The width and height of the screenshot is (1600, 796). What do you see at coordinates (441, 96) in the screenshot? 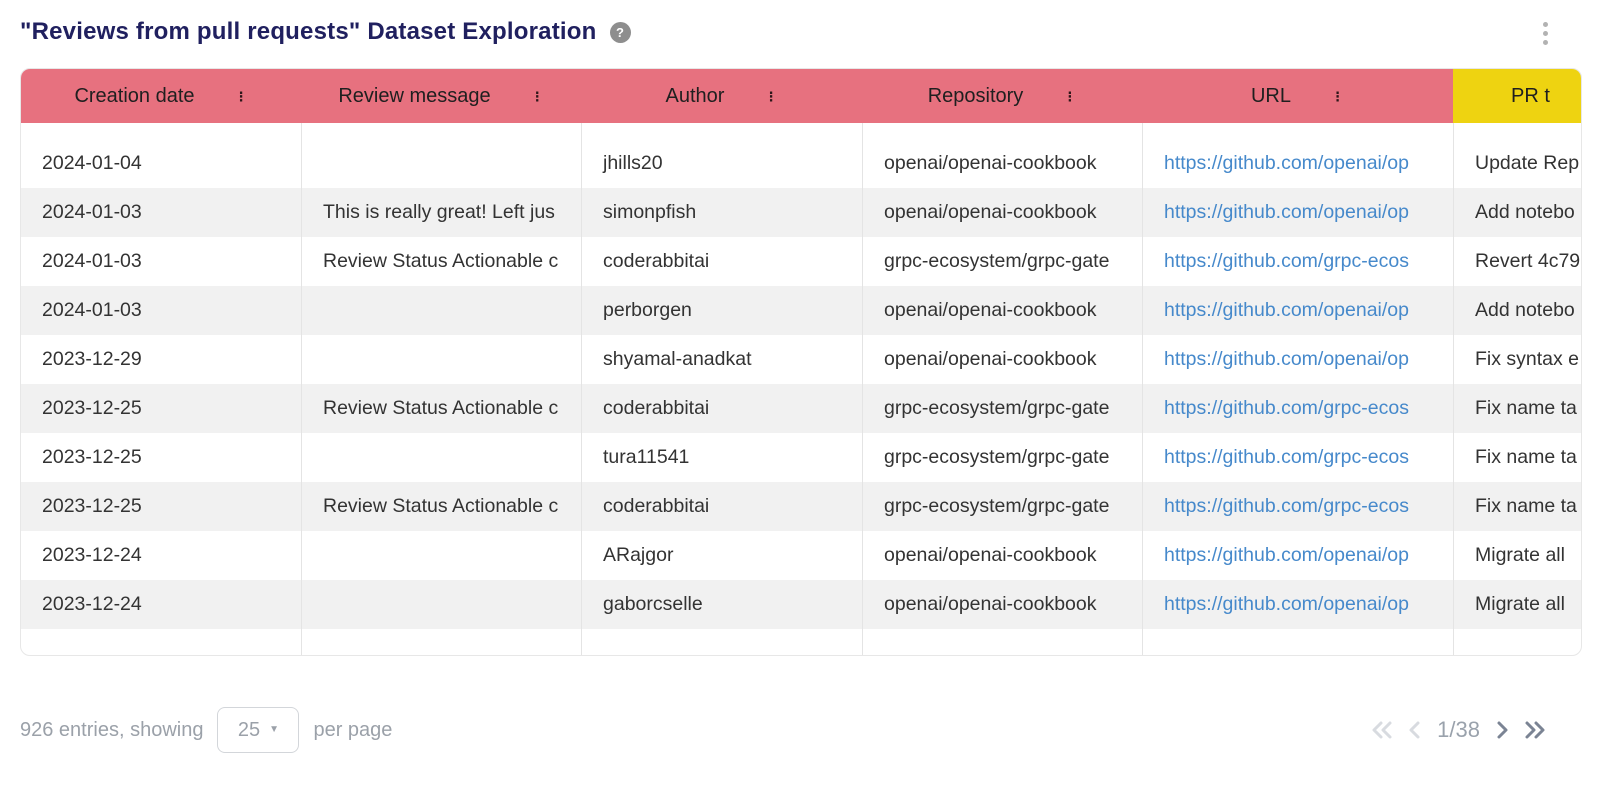
I see `column-header-review-message: Review message ⋮` at bounding box center [441, 96].